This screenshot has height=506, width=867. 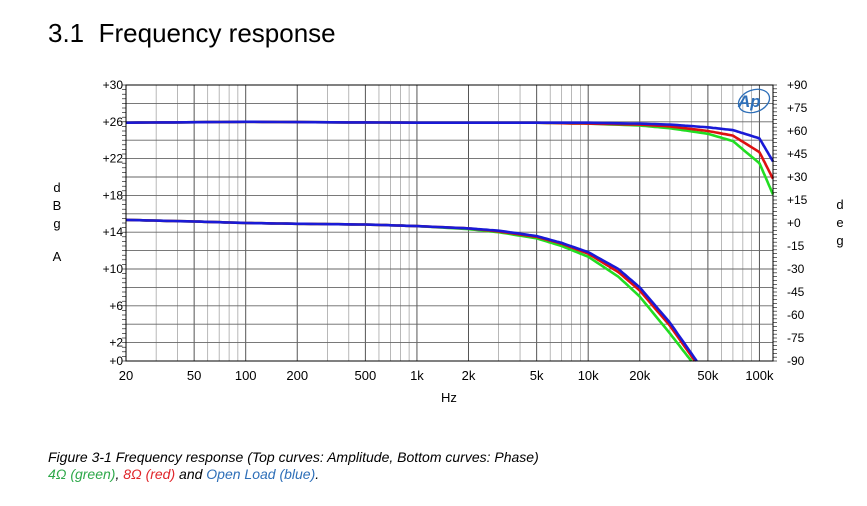 What do you see at coordinates (126, 375) in the screenshot?
I see `x-tick-label: 20` at bounding box center [126, 375].